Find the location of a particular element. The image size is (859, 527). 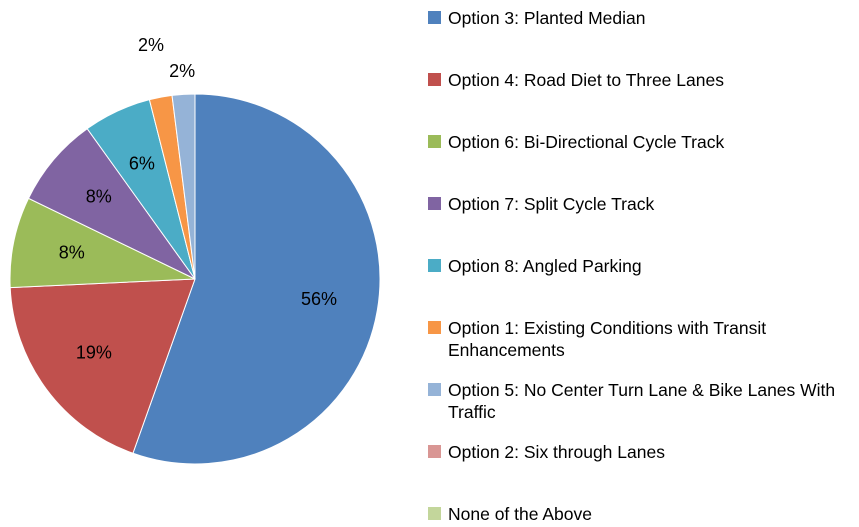

legend-item: Option 8: Angled Parking is located at coordinates (638, 266).